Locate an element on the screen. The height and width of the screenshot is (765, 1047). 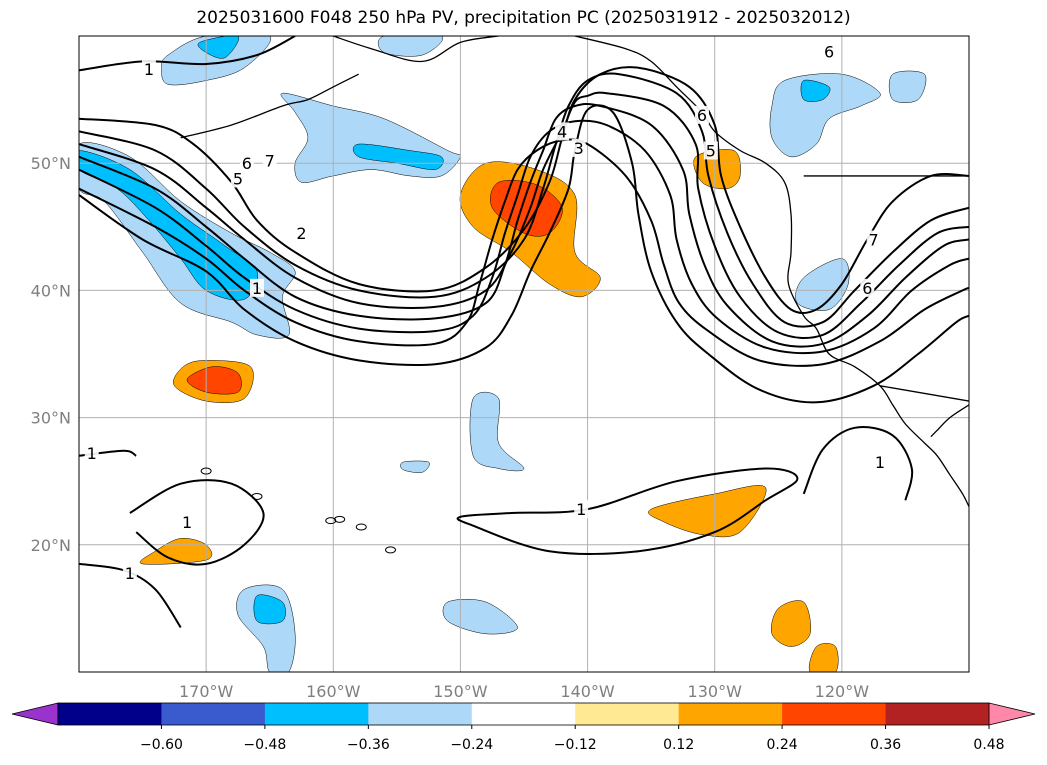
contour-label-12: 6 is located at coordinates (867, 288).